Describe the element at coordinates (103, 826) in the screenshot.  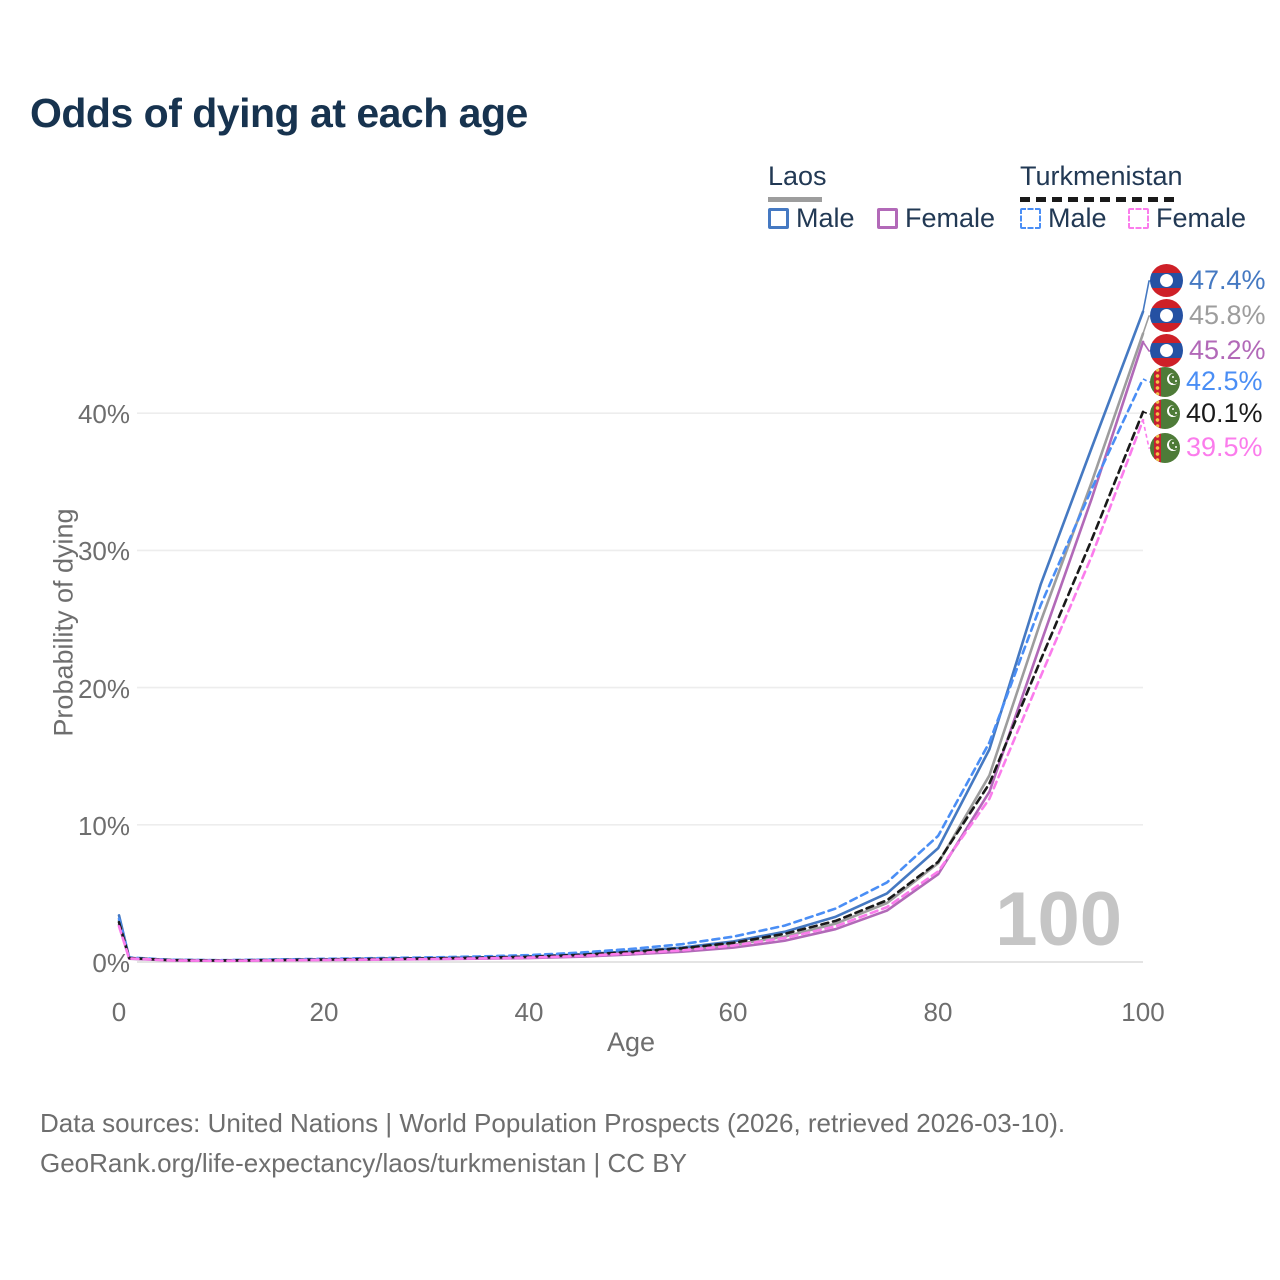
I see `y-tick-label: 10%` at that location.